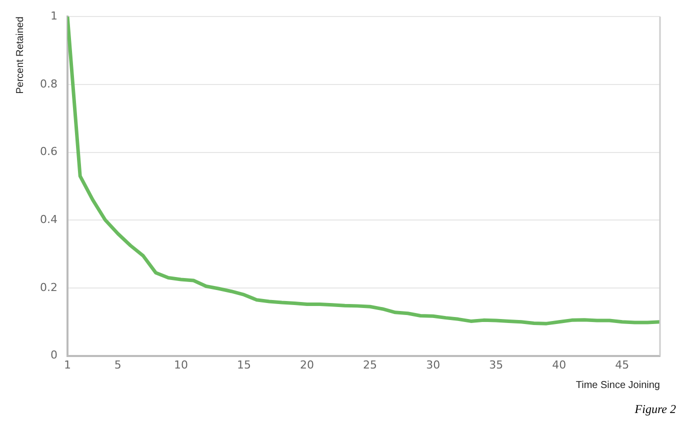 Image resolution: width=700 pixels, height=428 pixels. What do you see at coordinates (181, 365) in the screenshot?
I see `x-tick-label: 10` at bounding box center [181, 365].